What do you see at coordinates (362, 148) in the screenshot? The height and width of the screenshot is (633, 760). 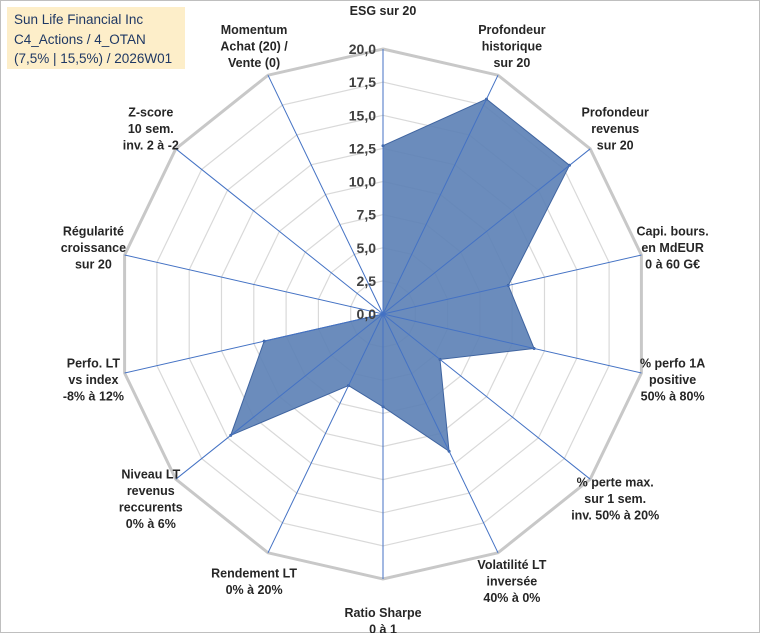 I see `tick-label-5: 12,5` at bounding box center [362, 148].